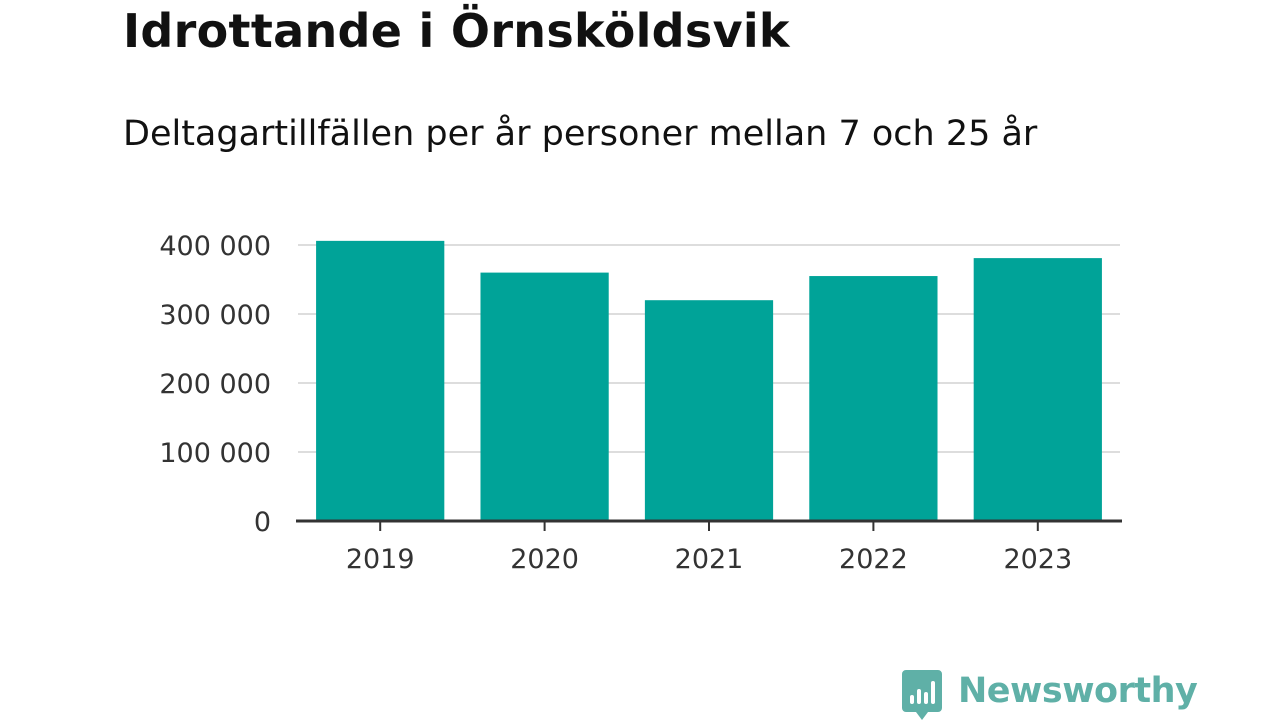  Describe the element at coordinates (709, 525) in the screenshot. I see `axes` at that location.